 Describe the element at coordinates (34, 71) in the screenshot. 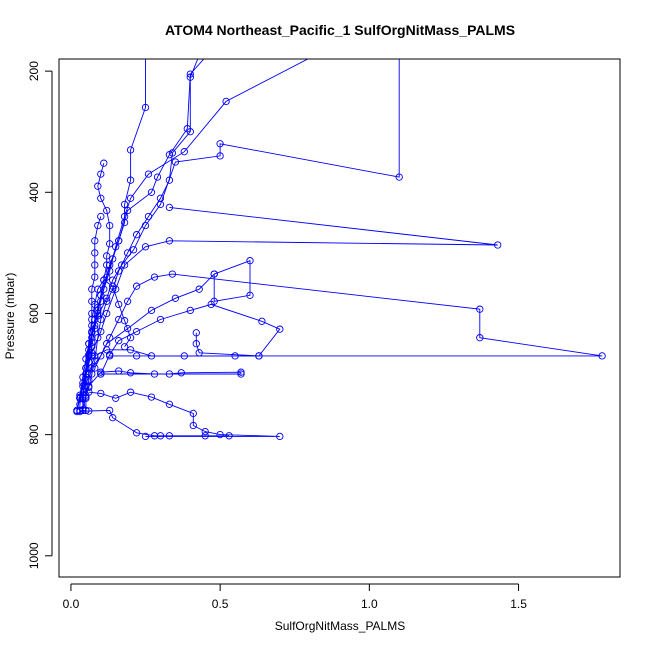

I see `y-tick-label: 200` at that location.